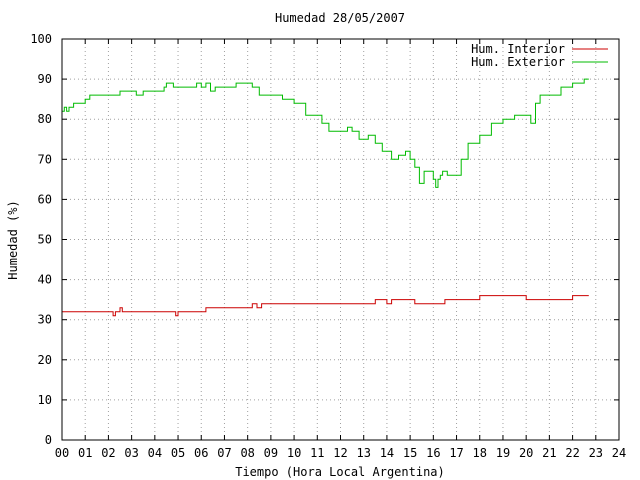 The height and width of the screenshot is (480, 640). What do you see at coordinates (45, 199) in the screenshot?
I see `y-tick-label: 60` at bounding box center [45, 199].